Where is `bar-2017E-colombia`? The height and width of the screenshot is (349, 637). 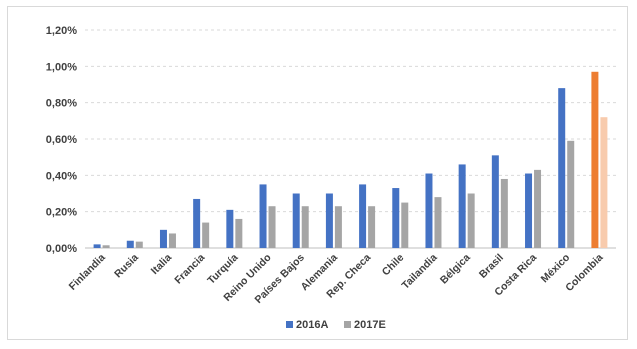 bar-2017E-colombia is located at coordinates (604, 182).